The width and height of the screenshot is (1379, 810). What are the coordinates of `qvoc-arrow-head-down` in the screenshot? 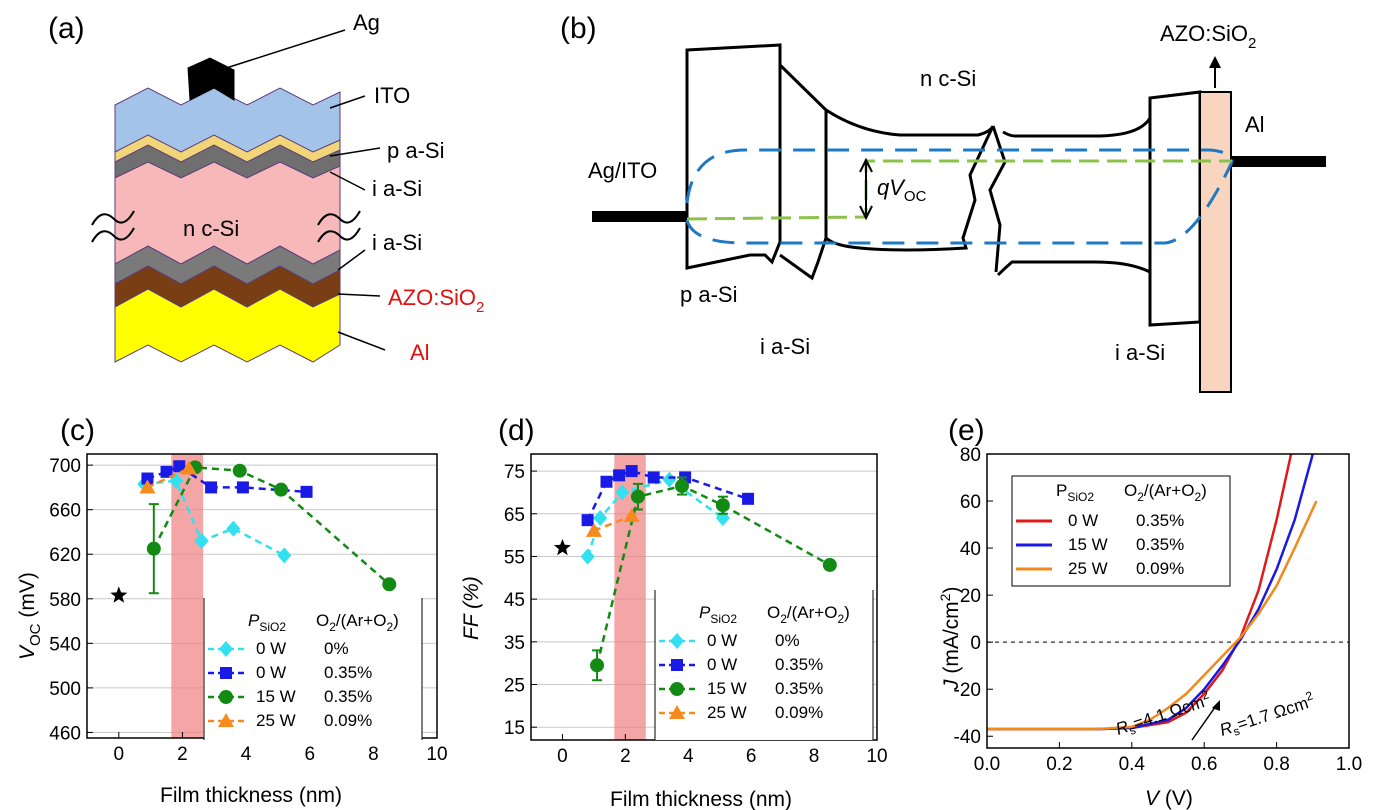 It's located at (866, 213).